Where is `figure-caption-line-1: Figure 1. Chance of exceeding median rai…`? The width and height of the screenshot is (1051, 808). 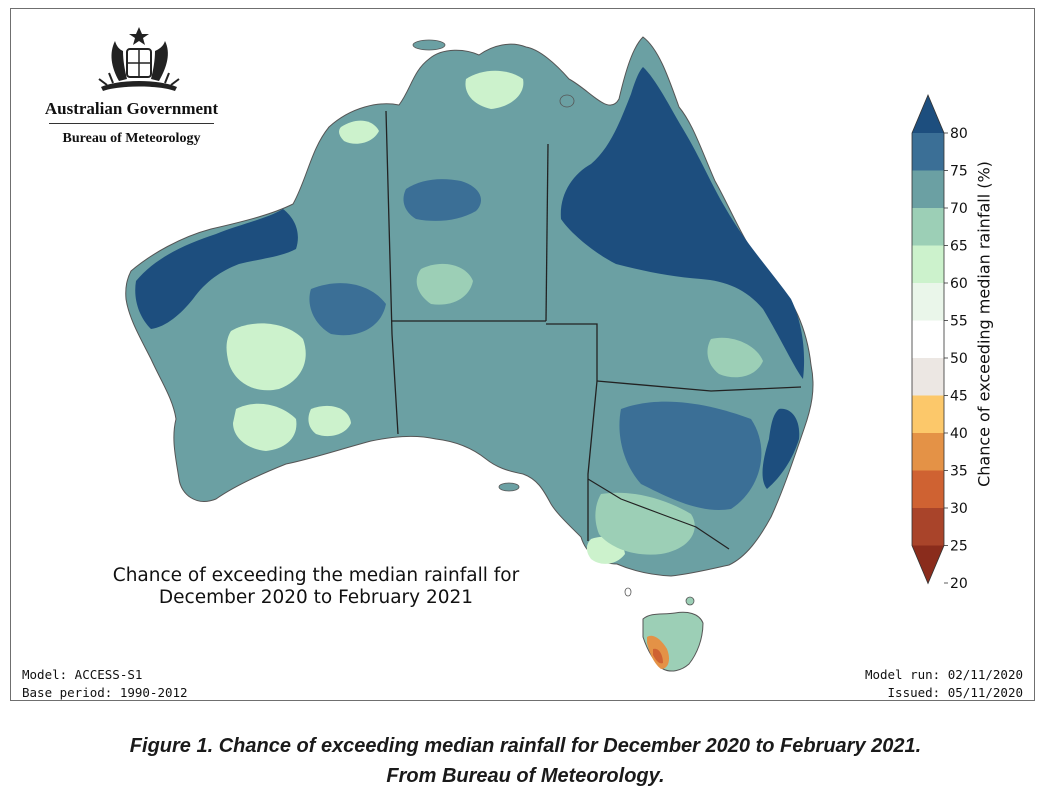 figure-caption-line-1: Figure 1. Chance of exceeding median rai… is located at coordinates (525, 746).